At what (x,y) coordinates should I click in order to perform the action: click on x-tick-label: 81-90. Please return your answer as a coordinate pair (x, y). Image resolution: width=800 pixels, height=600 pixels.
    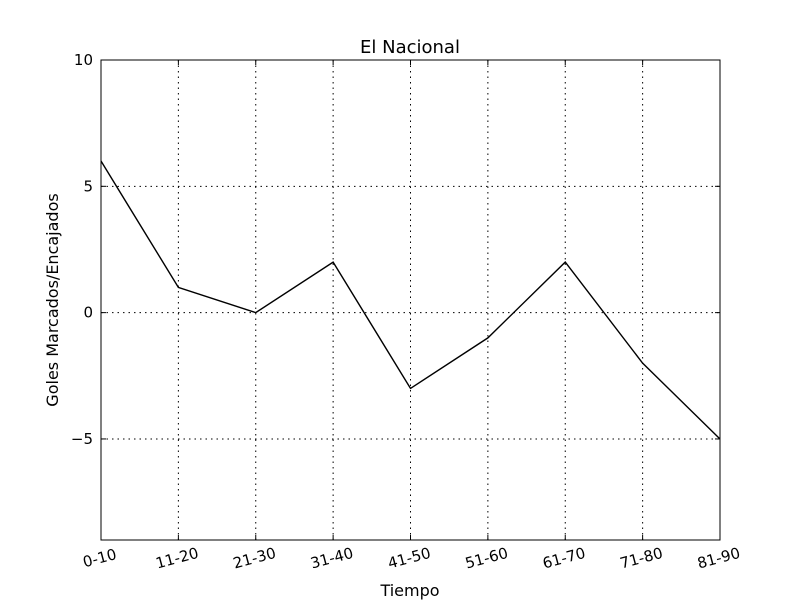
    Looking at the image, I should click on (718, 558).